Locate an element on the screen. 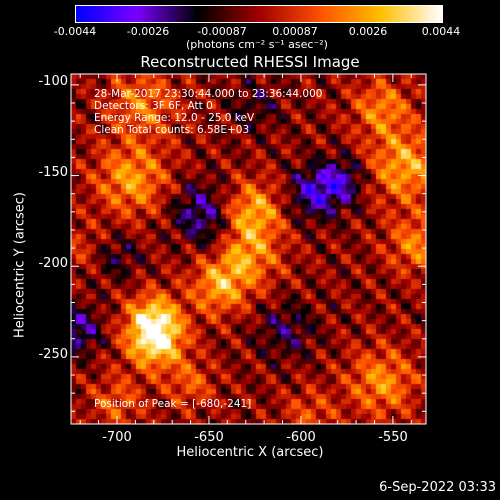  colorbar-tick: 0.0026 is located at coordinates (368, 31).